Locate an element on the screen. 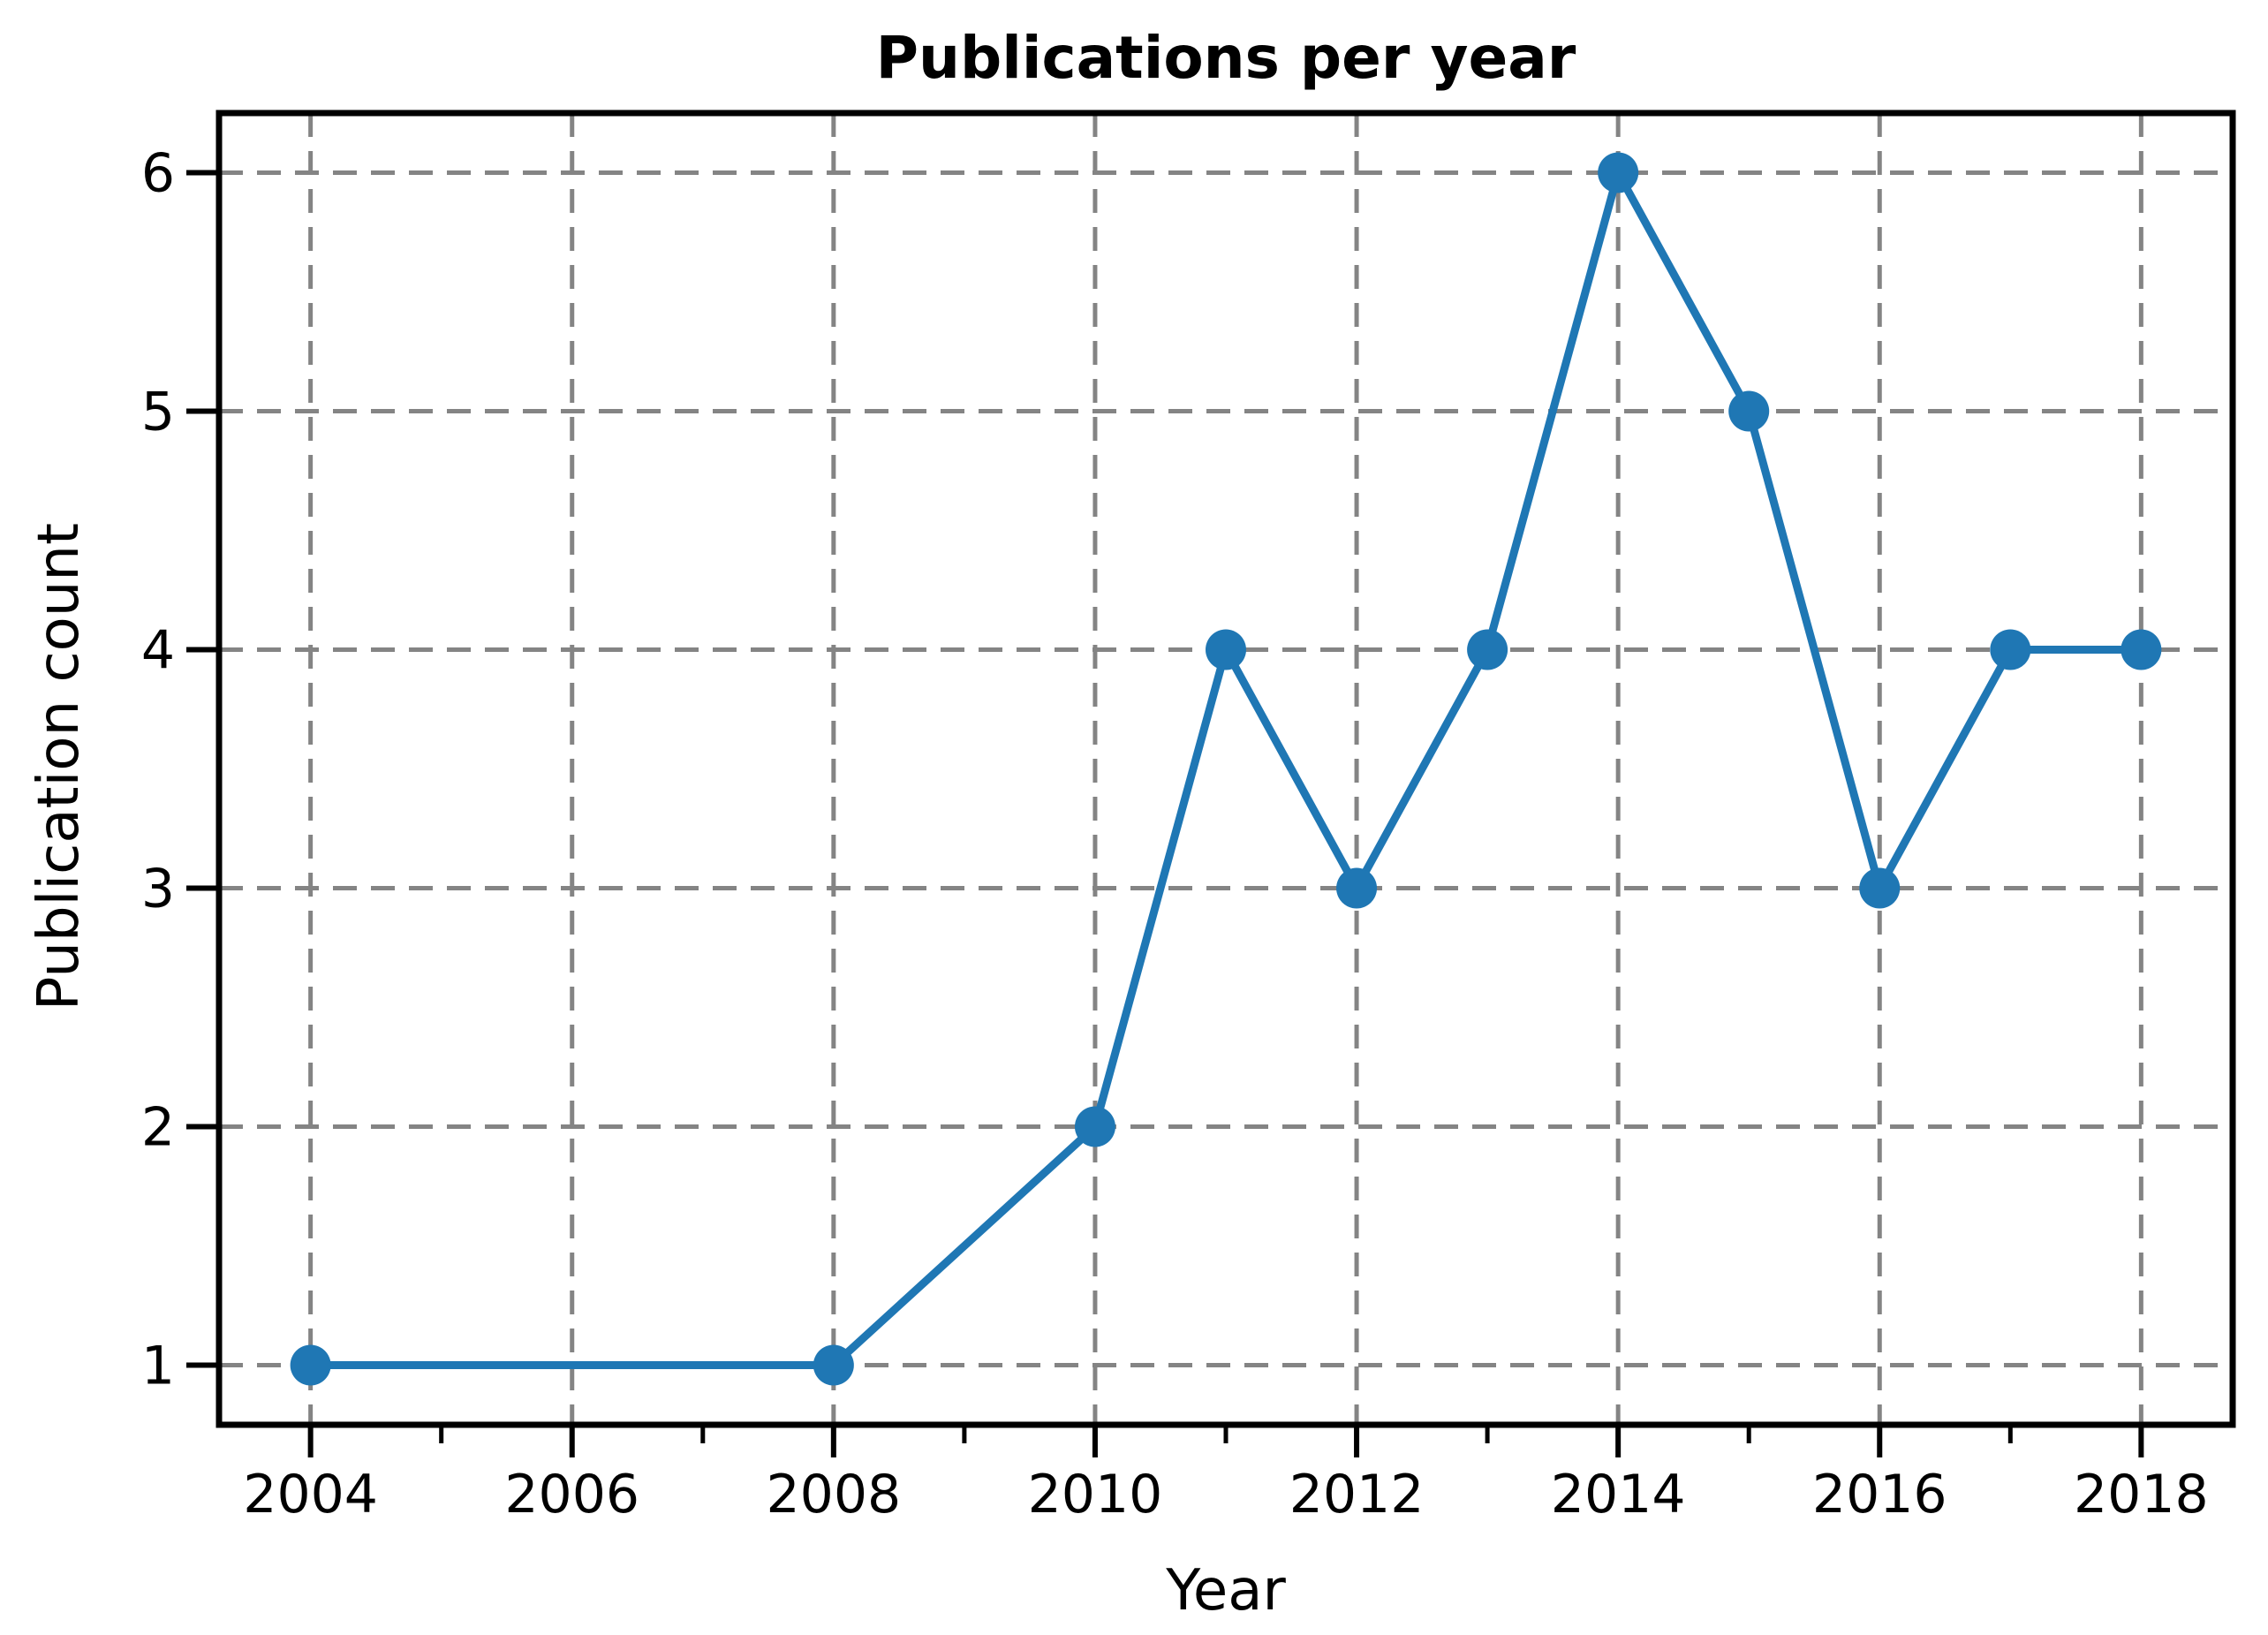 The height and width of the screenshot is (1635, 2268). x-tick-label: 2010 is located at coordinates (1095, 1494).